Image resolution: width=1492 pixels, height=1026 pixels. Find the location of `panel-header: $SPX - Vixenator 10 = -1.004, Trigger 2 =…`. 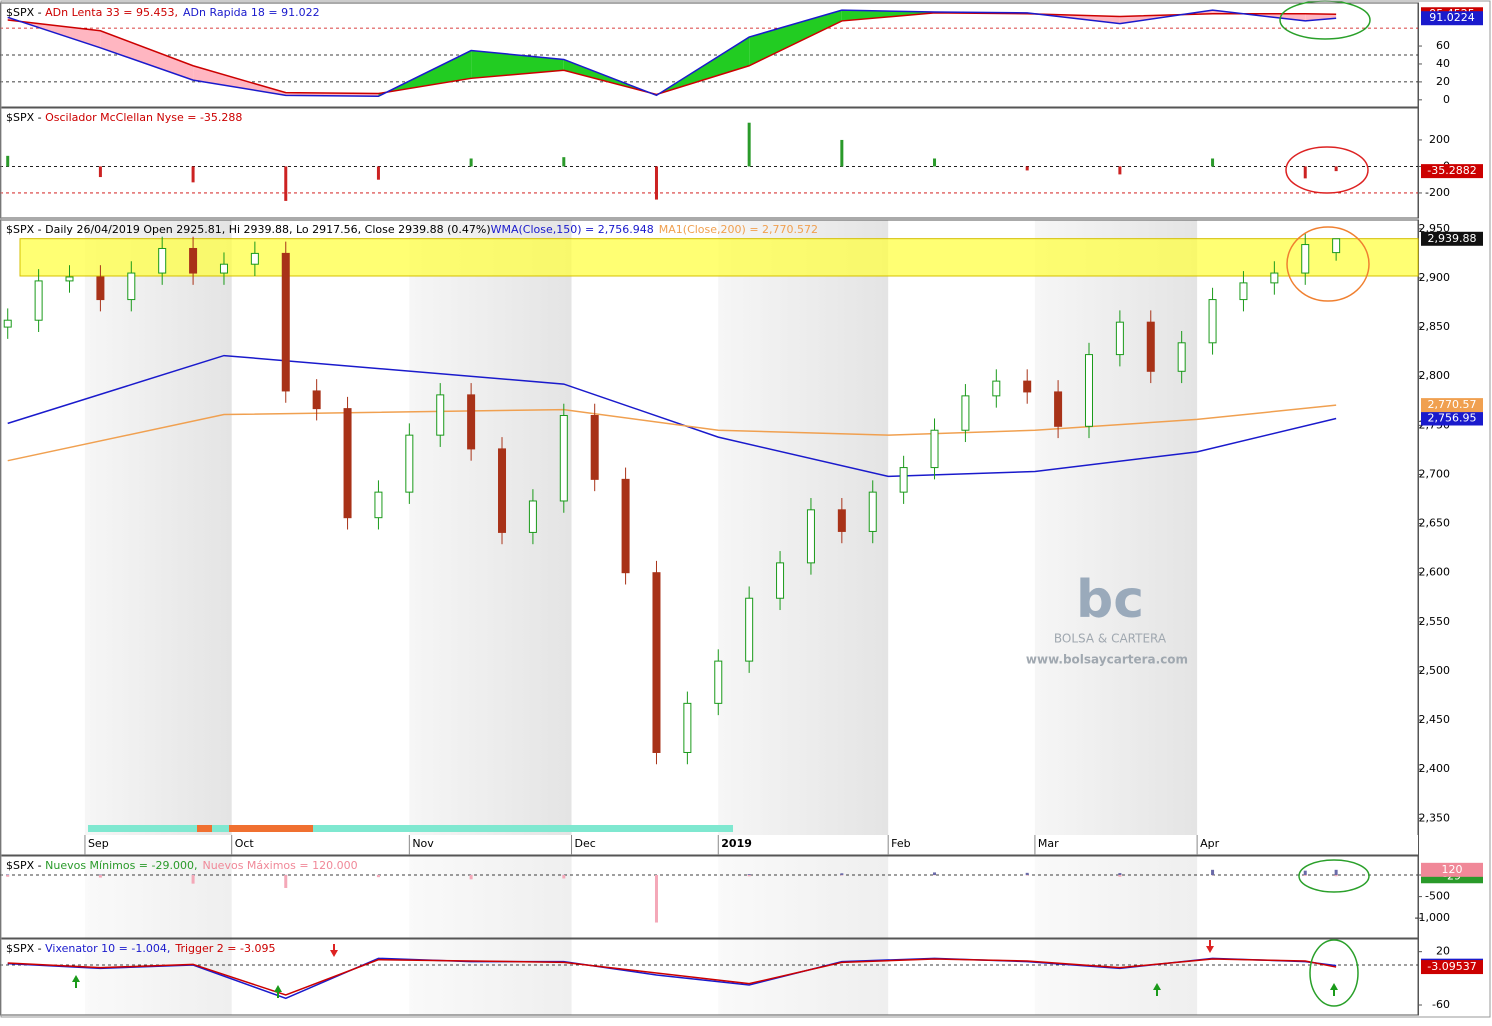

panel-header: $SPX - Vixenator 10 = -1.004, Trigger 2 =… is located at coordinates (140, 948).